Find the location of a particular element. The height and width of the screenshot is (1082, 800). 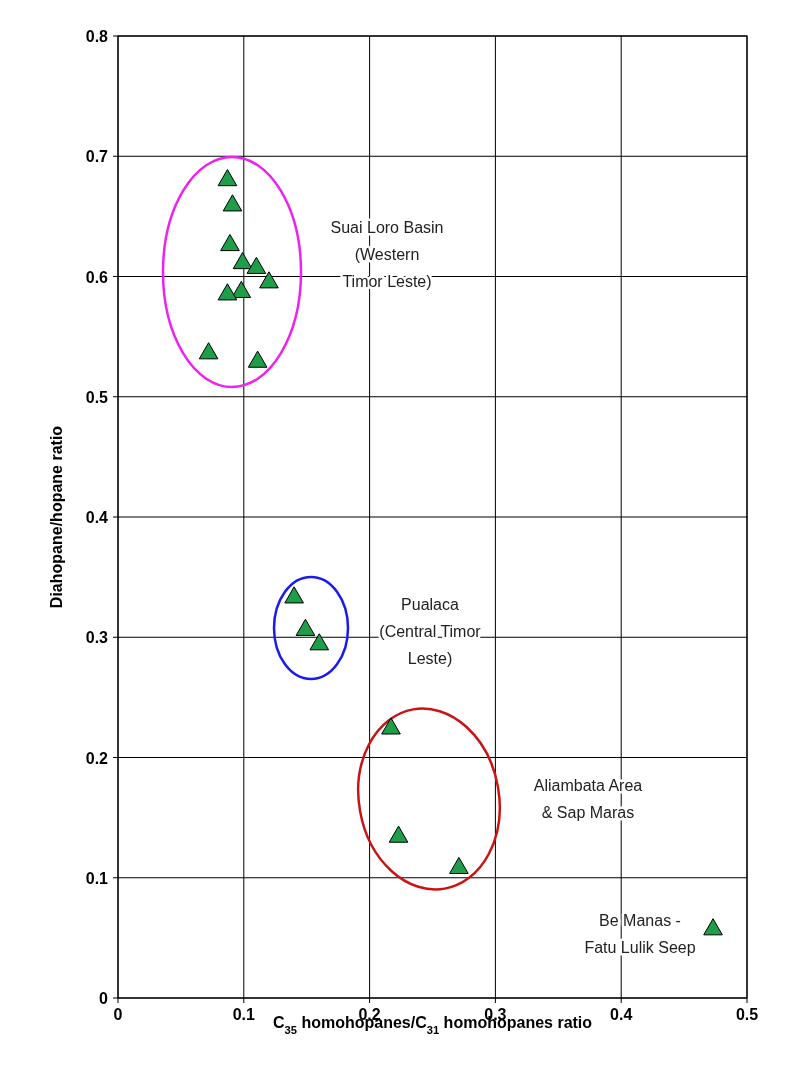

y-axis-title: Diahopane/hopane ratio is located at coordinates (56, 517).